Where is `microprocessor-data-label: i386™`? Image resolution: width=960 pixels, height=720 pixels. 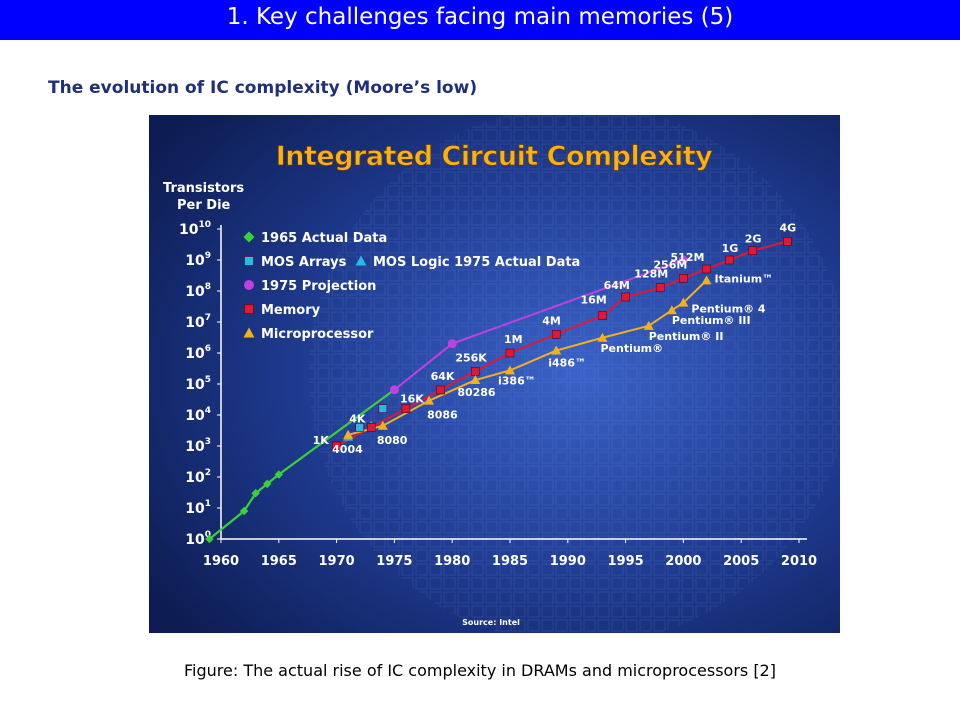
microprocessor-data-label: i386™ is located at coordinates (517, 380).